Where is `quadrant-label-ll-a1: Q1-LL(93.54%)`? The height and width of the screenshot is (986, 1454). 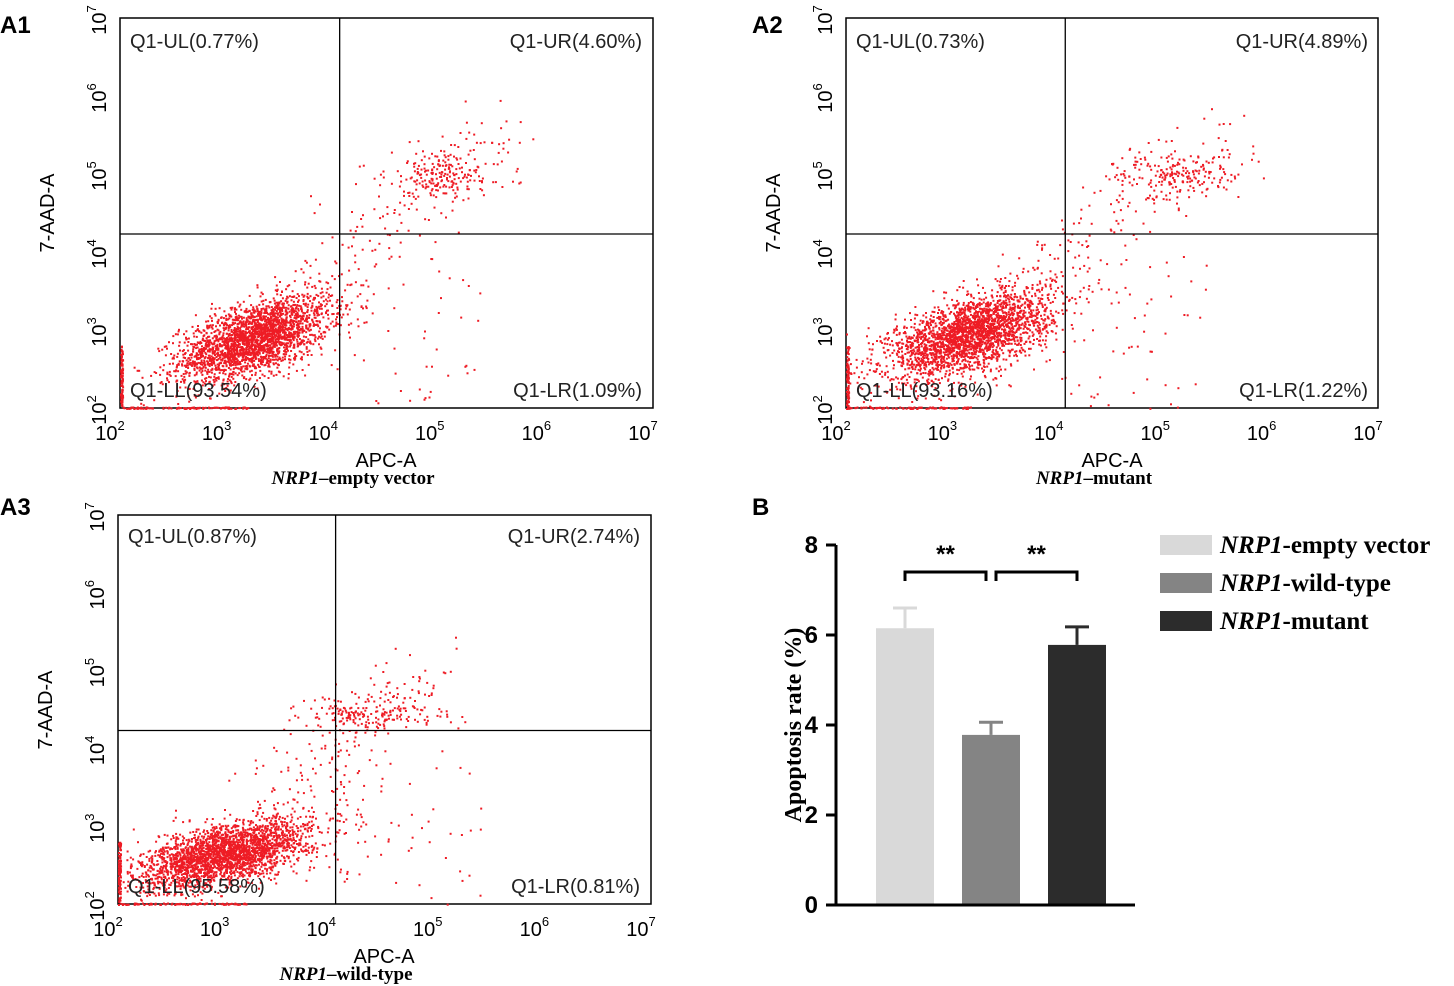
quadrant-label-ll-a1: Q1-LL(93.54%) is located at coordinates (198, 391).